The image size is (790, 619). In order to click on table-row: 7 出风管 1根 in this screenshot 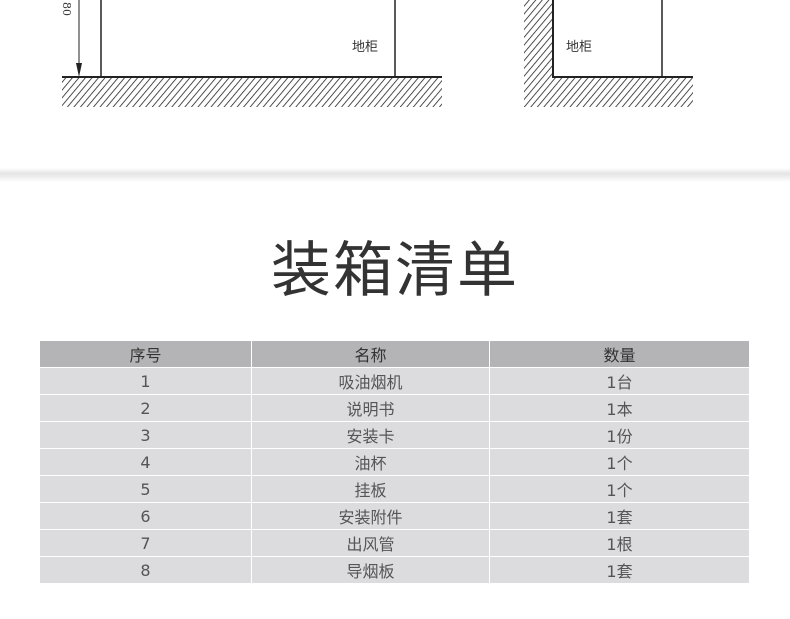, I will do `click(394, 543)`.